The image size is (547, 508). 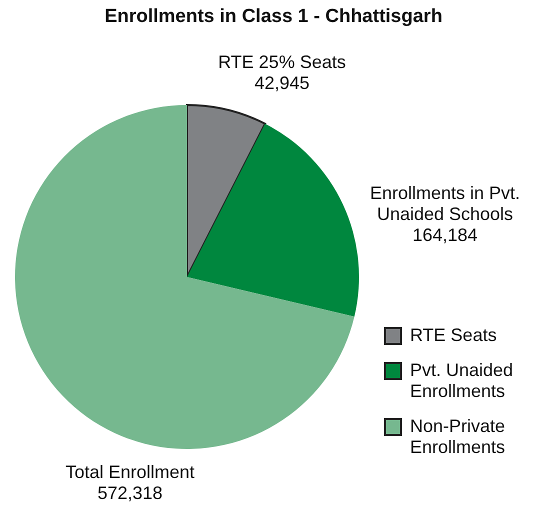 What do you see at coordinates (453, 335) in the screenshot?
I see `legend-label: RTE Seats` at bounding box center [453, 335].